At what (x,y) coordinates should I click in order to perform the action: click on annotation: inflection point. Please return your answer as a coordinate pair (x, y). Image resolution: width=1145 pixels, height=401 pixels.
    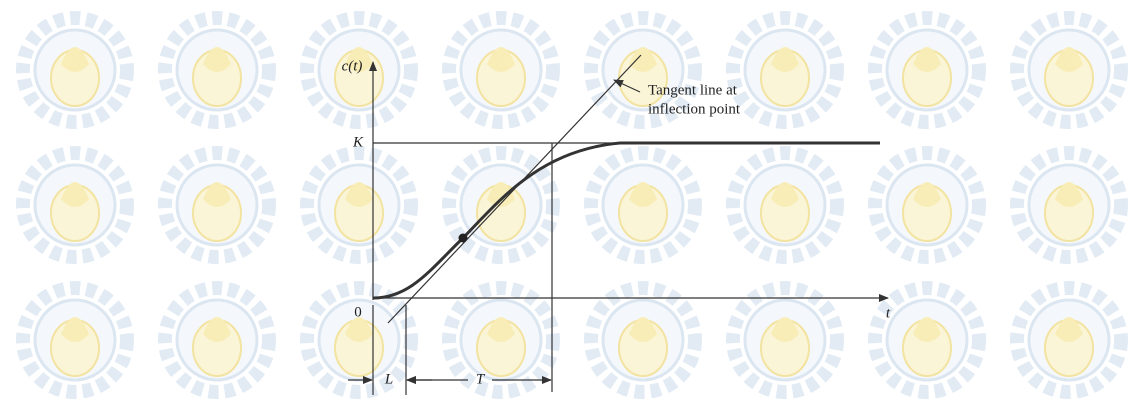
    Looking at the image, I should click on (694, 109).